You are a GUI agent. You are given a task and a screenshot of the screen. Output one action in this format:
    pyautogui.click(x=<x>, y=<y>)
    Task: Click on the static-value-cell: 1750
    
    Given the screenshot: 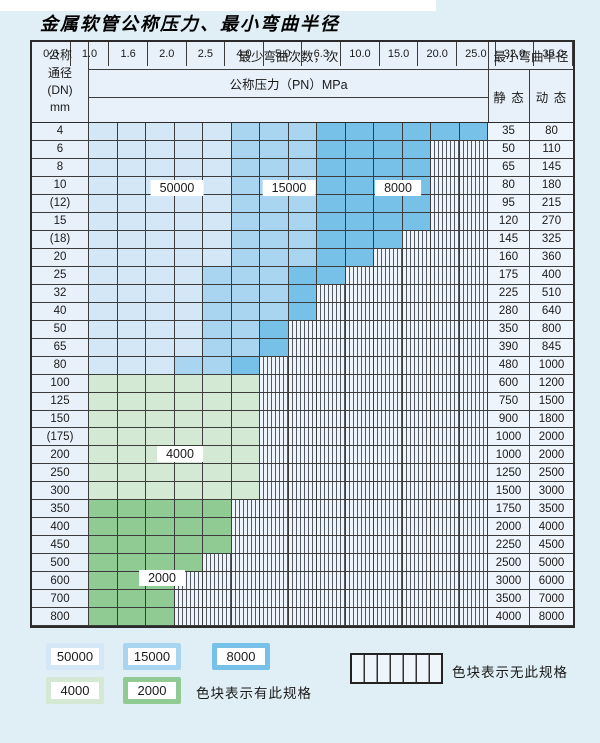 What is the action you would take?
    pyautogui.click(x=509, y=509)
    